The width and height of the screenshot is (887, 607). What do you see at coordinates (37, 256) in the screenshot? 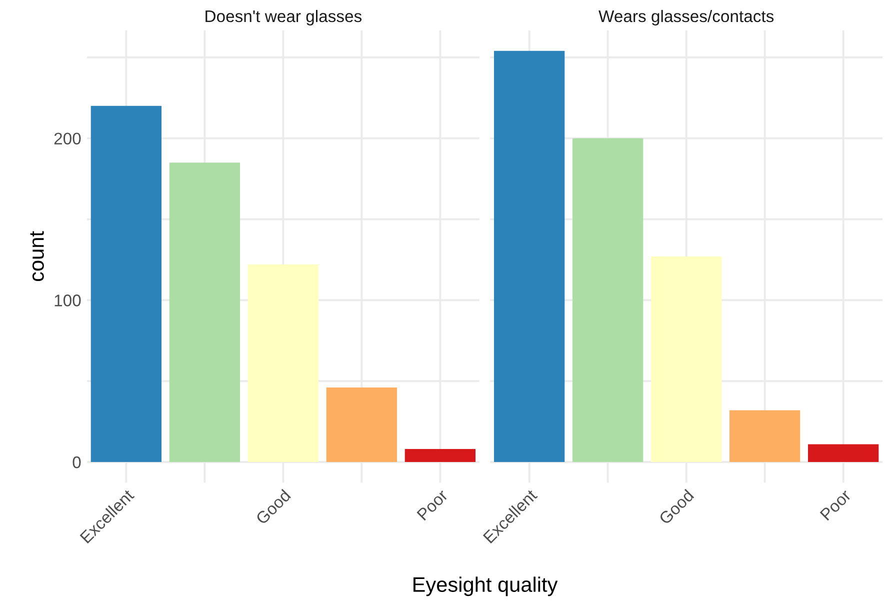
I see `y-axis-title: count` at bounding box center [37, 256].